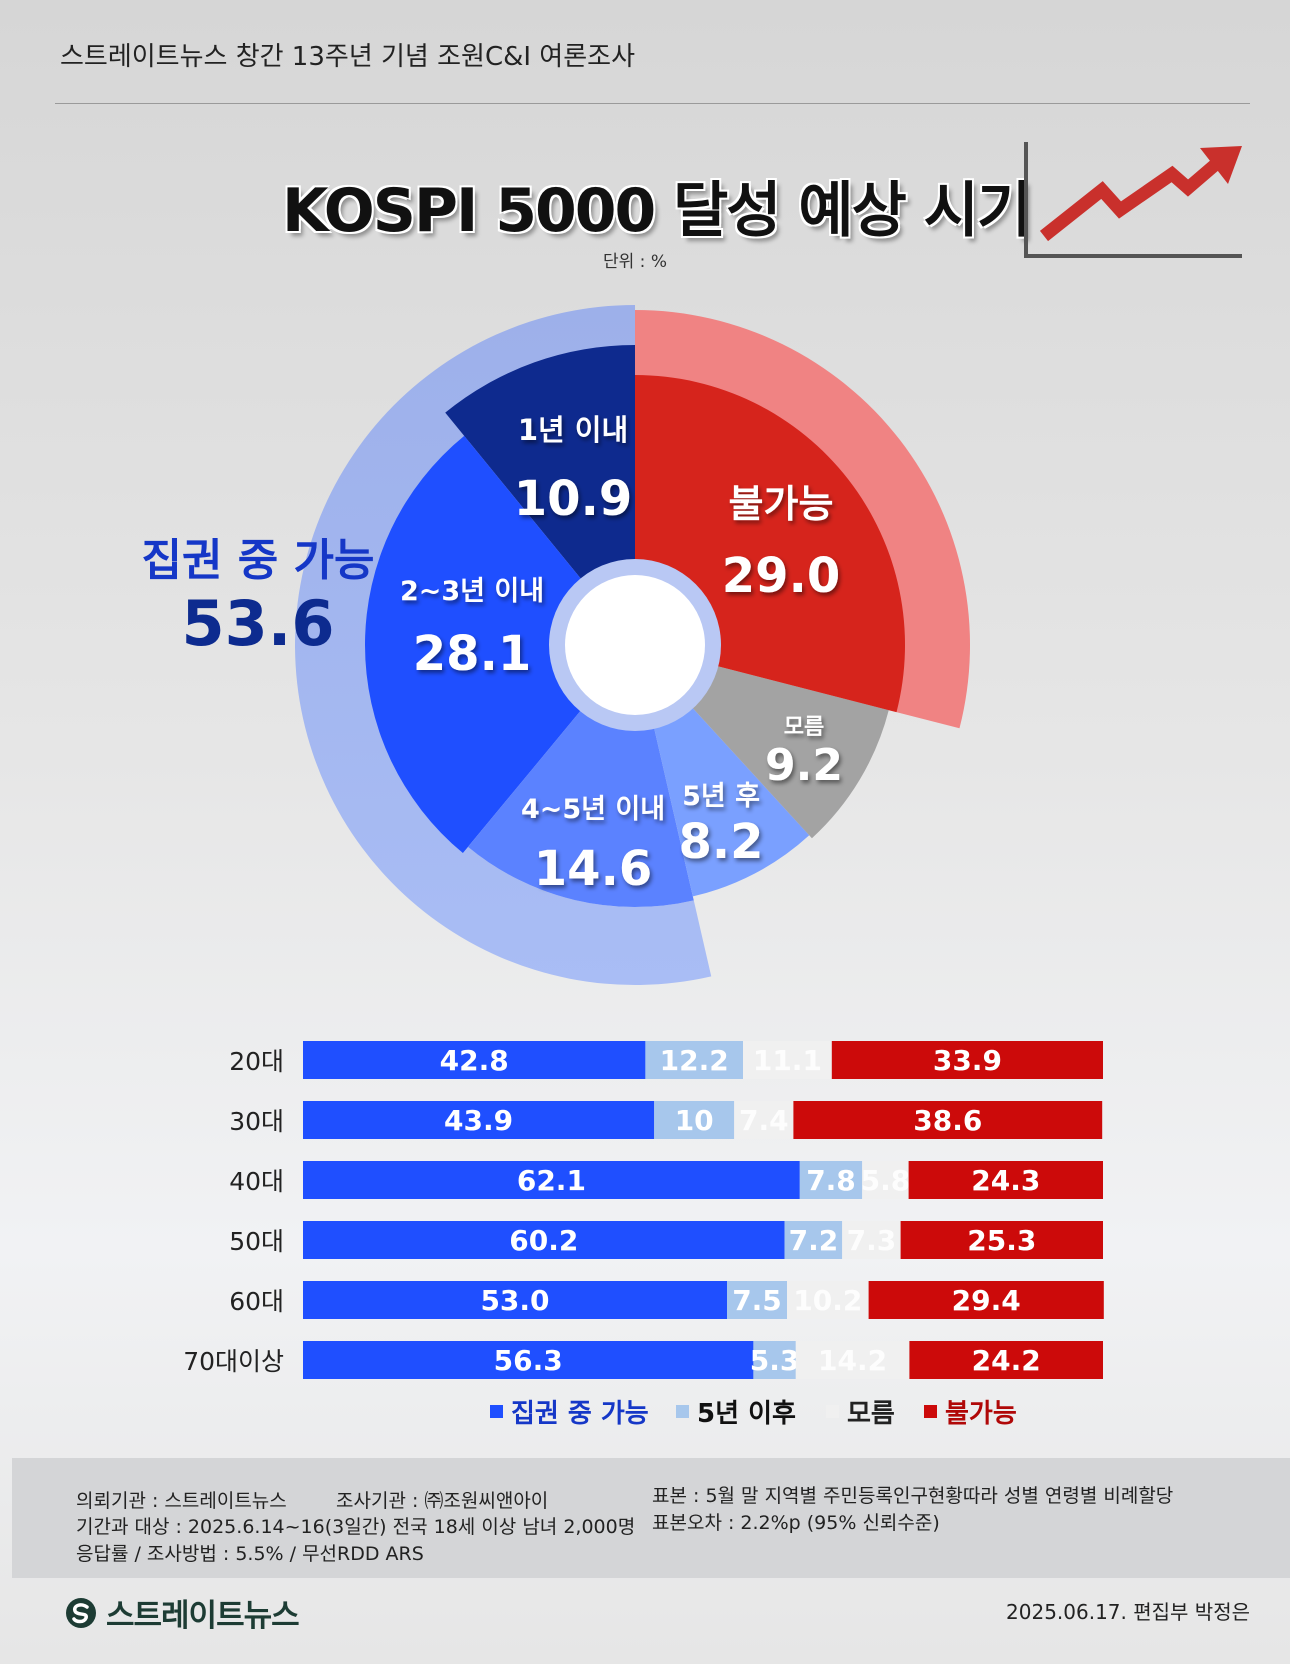 The height and width of the screenshot is (1664, 1290). I want to click on slice-label-5: 모름, so click(804, 727).